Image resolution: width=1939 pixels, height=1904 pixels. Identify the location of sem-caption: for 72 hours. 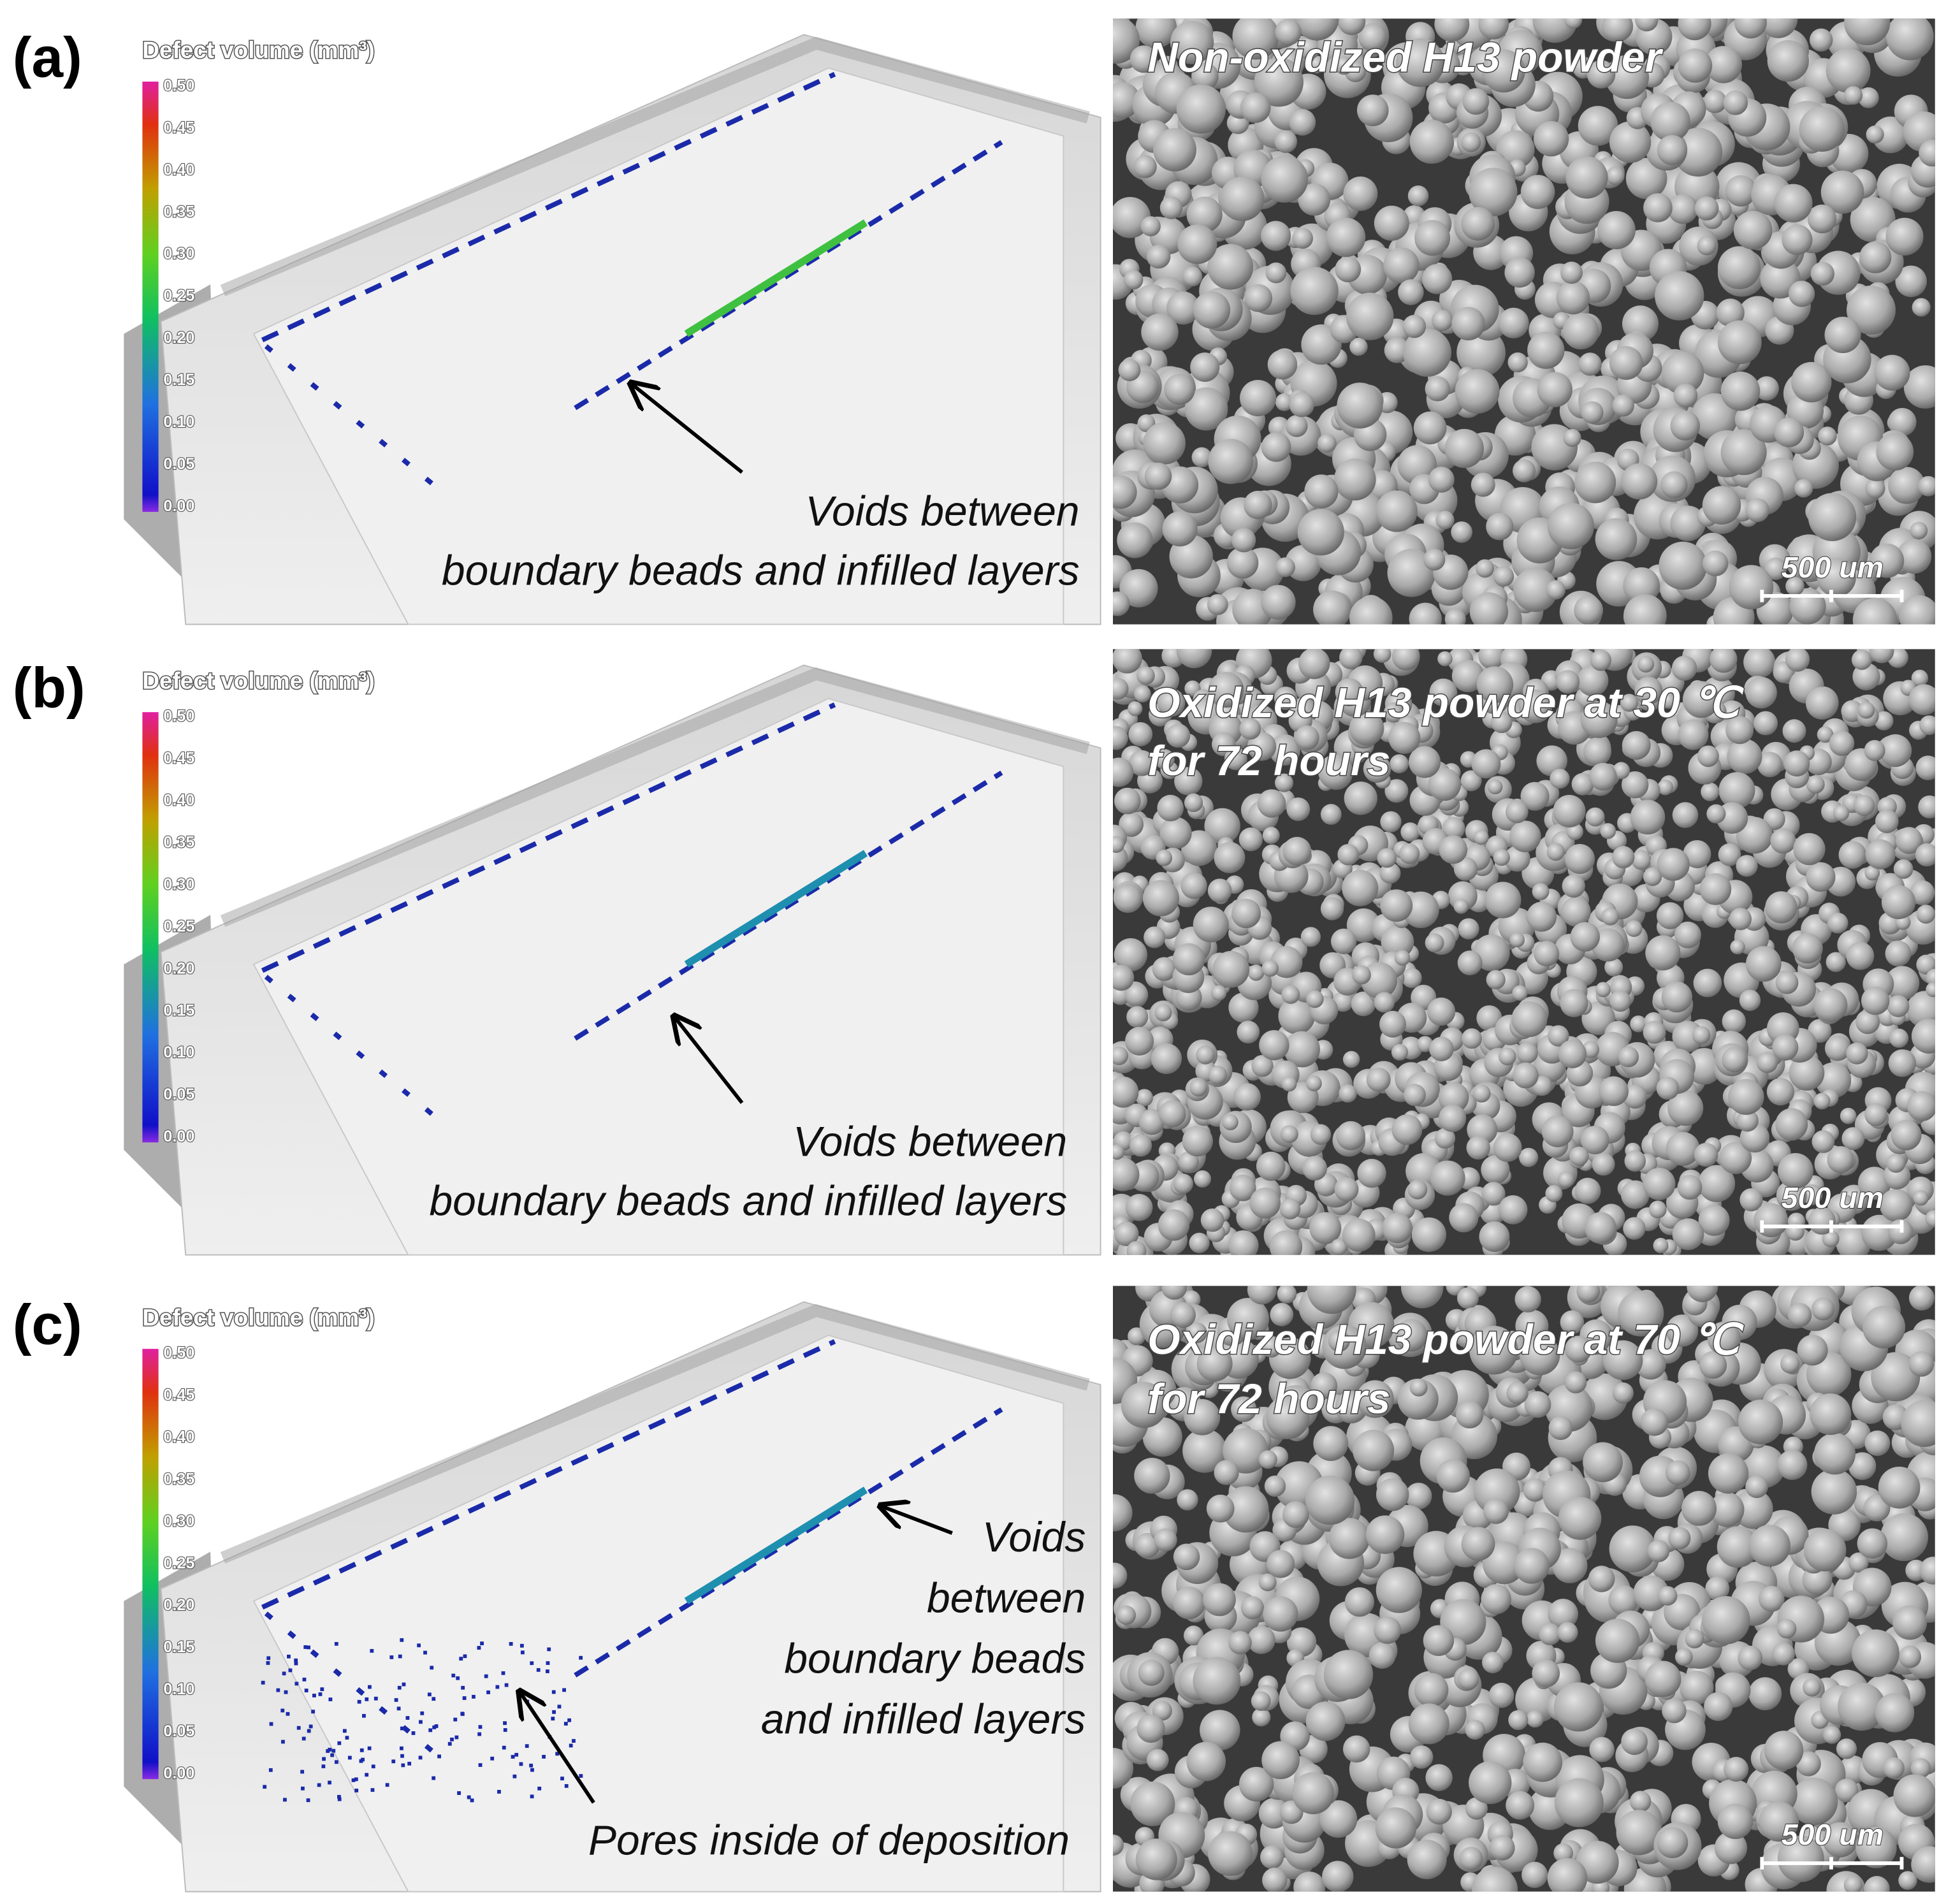
(1268, 760).